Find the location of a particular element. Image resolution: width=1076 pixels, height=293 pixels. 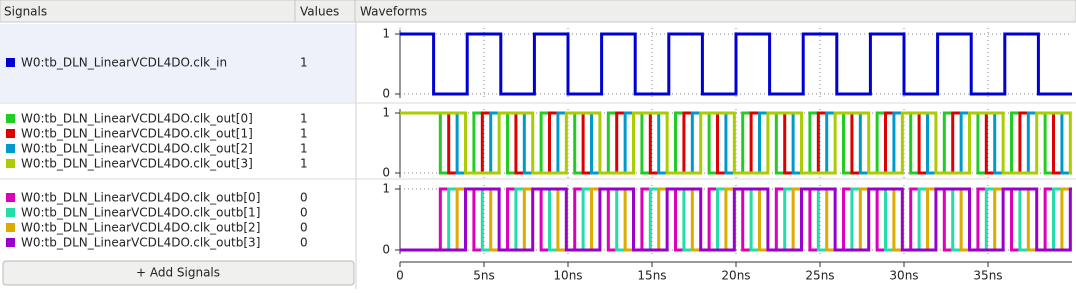

add-signals-button is located at coordinates (178, 273).